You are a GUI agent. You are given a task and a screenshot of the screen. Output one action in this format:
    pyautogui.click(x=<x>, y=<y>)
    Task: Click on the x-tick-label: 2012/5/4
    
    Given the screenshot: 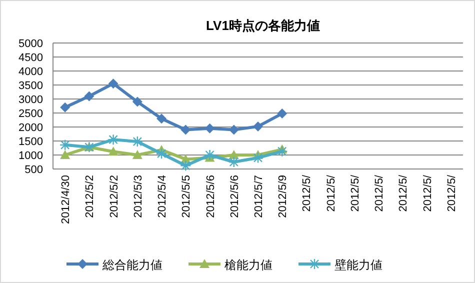 What is the action you would take?
    pyautogui.click(x=162, y=196)
    